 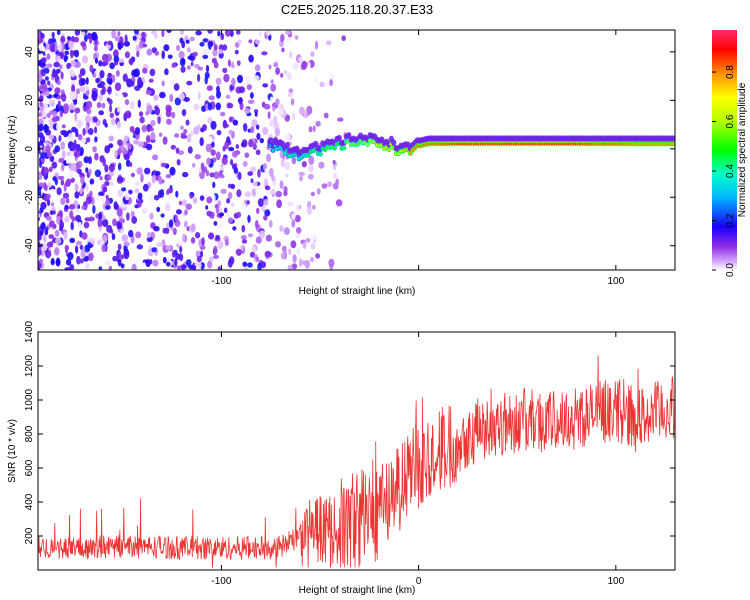 What do you see at coordinates (742, 149) in the screenshot?
I see `colorbar-label: Normalized spectral amplitude` at bounding box center [742, 149].